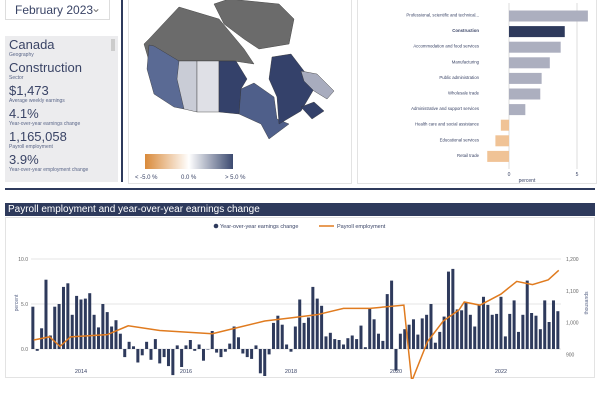  Describe the element at coordinates (208, 86) in the screenshot. I see `region-sk` at that location.